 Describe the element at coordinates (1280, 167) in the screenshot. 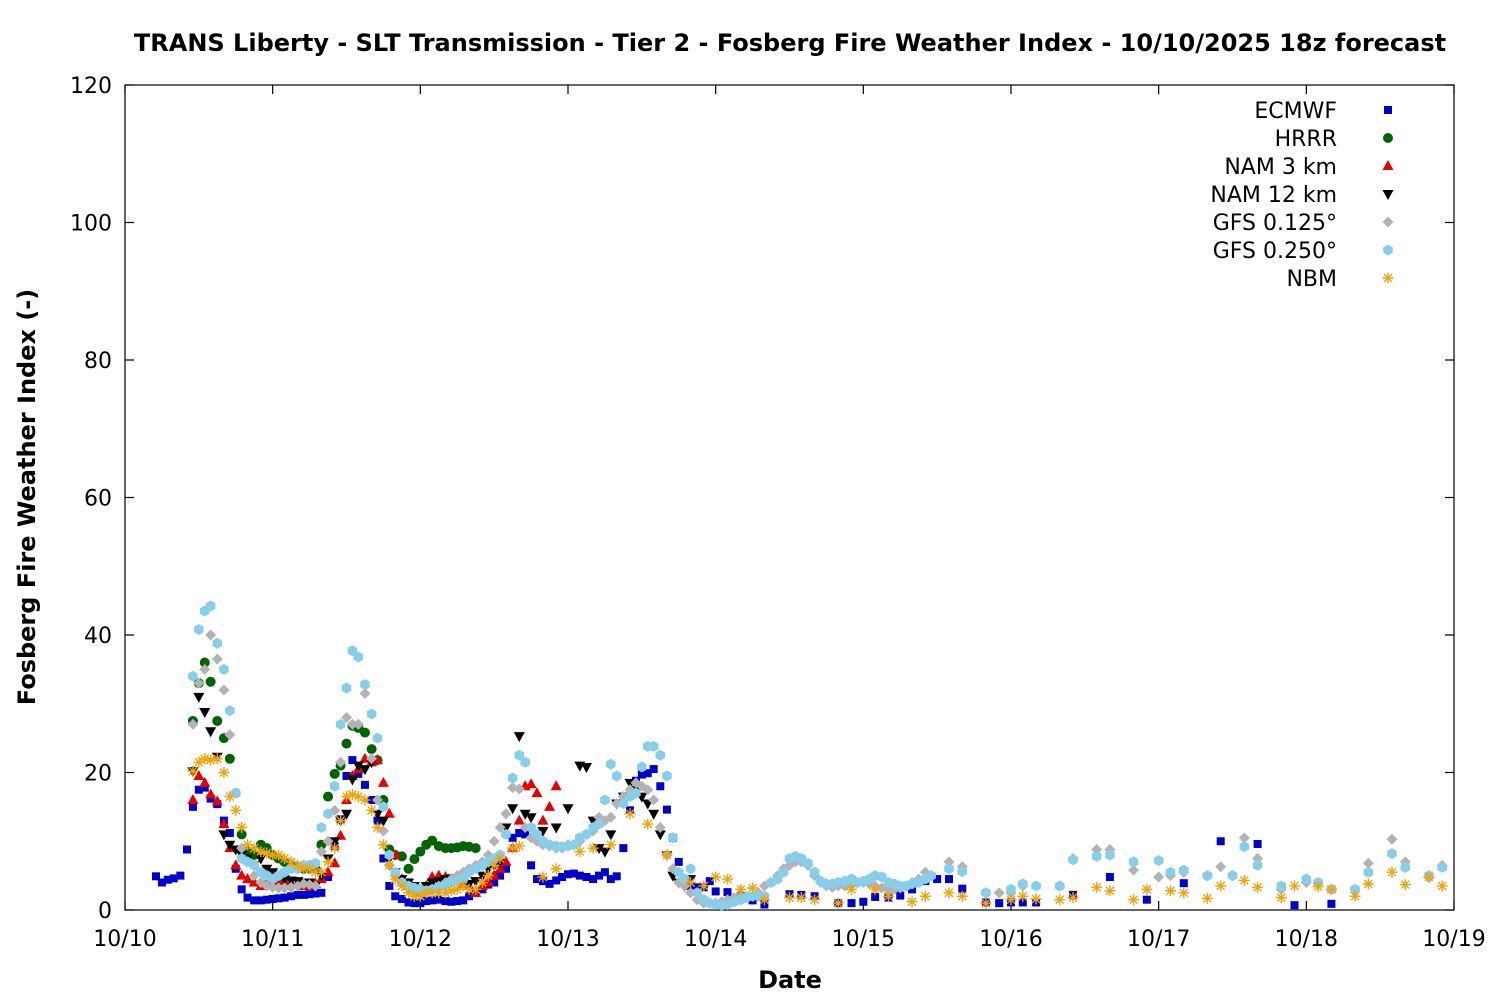

I see `legend-label: NAM 3 km` at that location.